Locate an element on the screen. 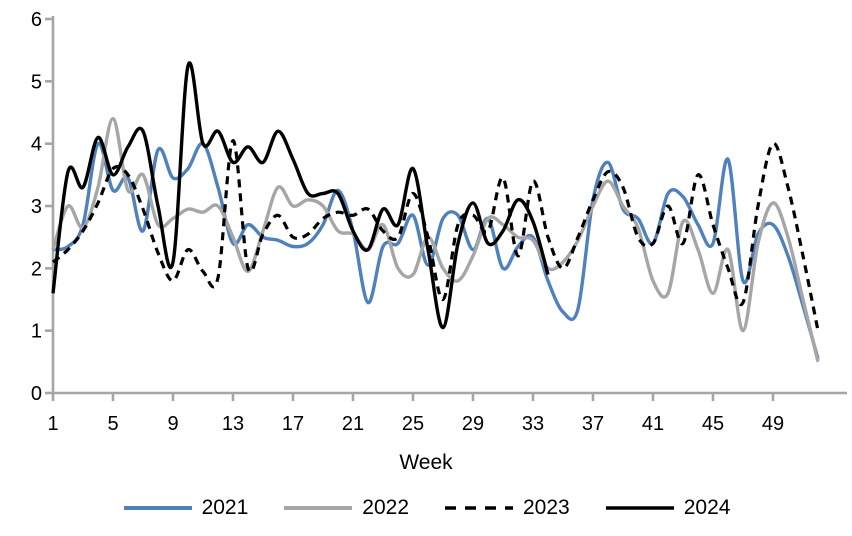 Image resolution: width=852 pixels, height=536 pixels. x-tick-label: 41 is located at coordinates (653, 424).